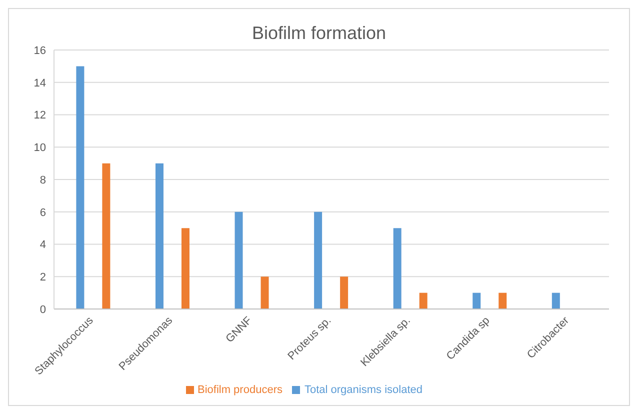  I want to click on y-tick-label: 0, so click(43, 310).